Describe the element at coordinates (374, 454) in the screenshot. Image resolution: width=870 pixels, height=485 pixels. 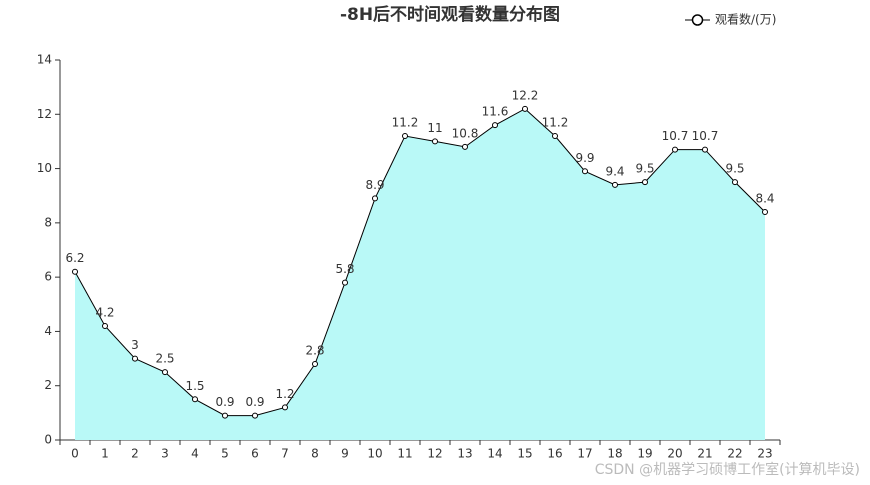
I see `x-tick-label: 10` at that location.